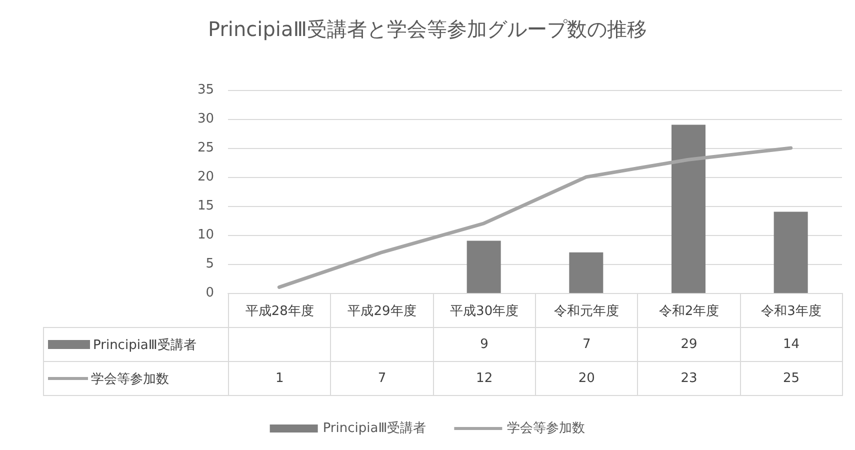 Image resolution: width=855 pixels, height=450 pixels. Describe the element at coordinates (586, 379) in the screenshot. I see `data-label: 20` at that location.